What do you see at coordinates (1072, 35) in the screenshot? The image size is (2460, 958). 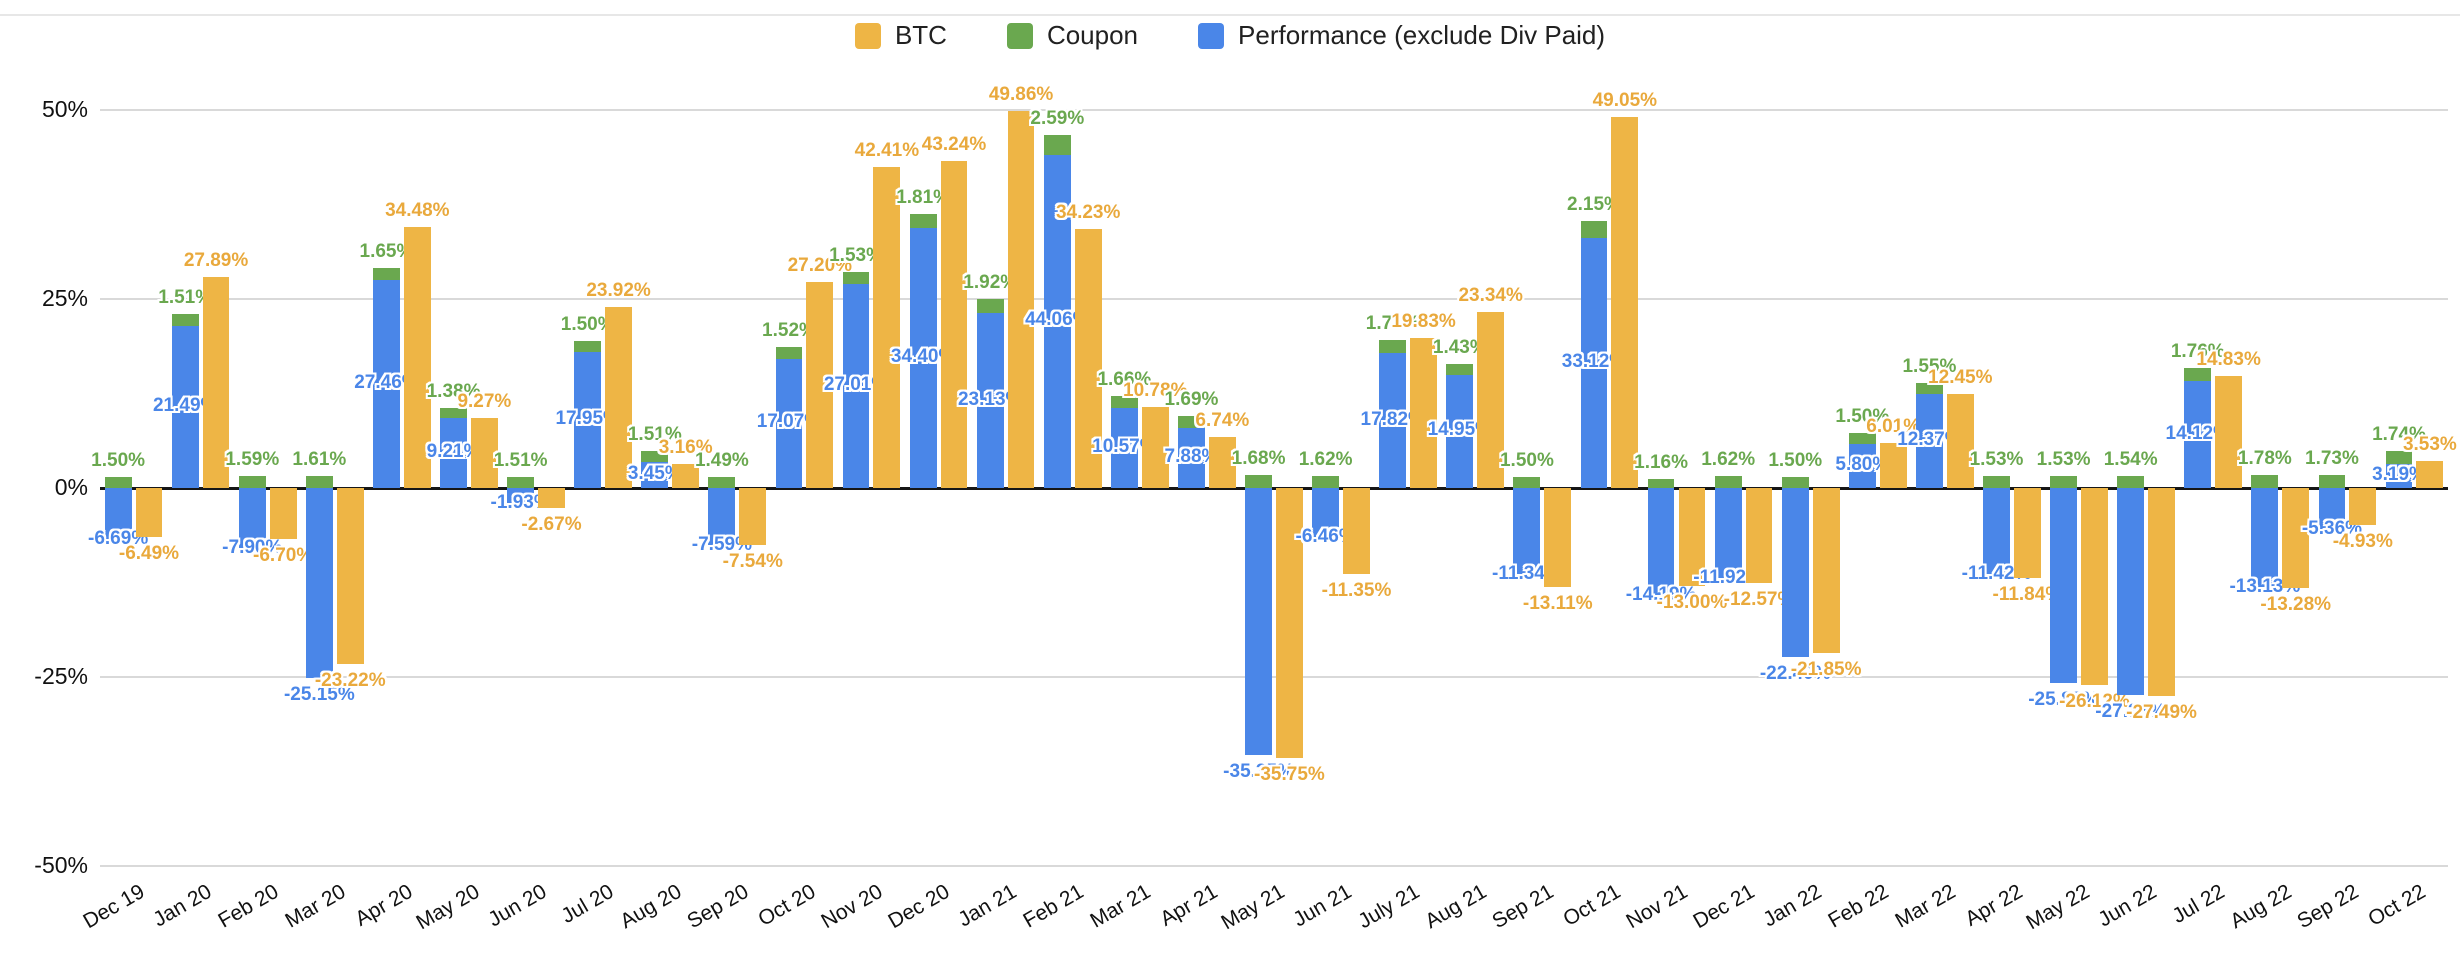 I see `legend-item-coupon: Coupon` at bounding box center [1072, 35].